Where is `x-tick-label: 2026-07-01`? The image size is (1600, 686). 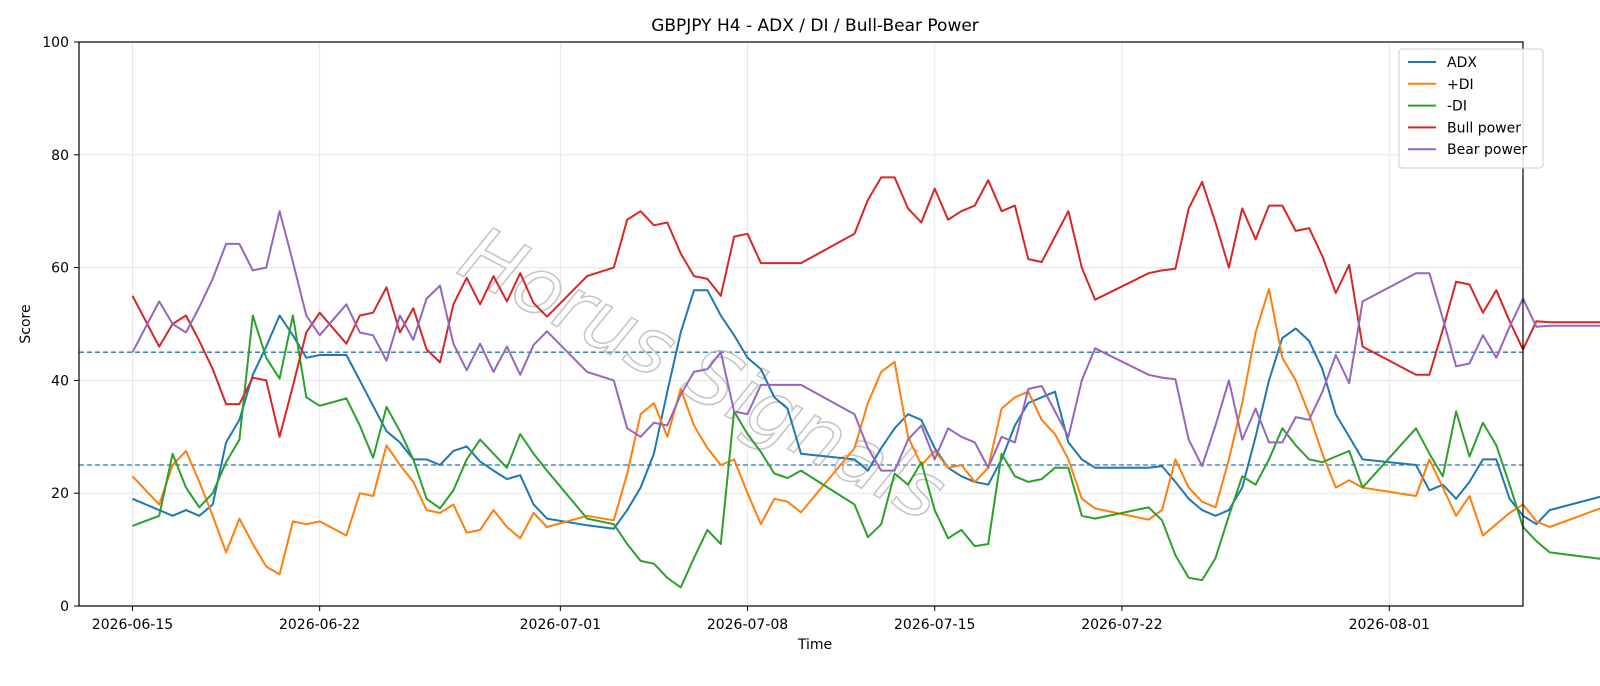 x-tick-label: 2026-07-01 is located at coordinates (560, 625).